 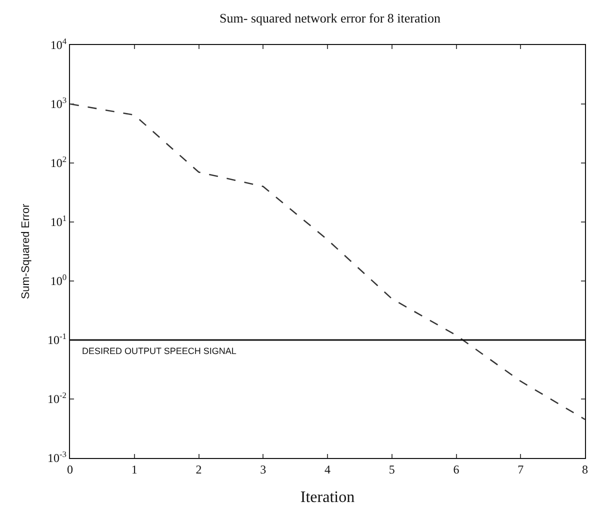 I want to click on x-tick-label: 1, so click(x=134, y=469).